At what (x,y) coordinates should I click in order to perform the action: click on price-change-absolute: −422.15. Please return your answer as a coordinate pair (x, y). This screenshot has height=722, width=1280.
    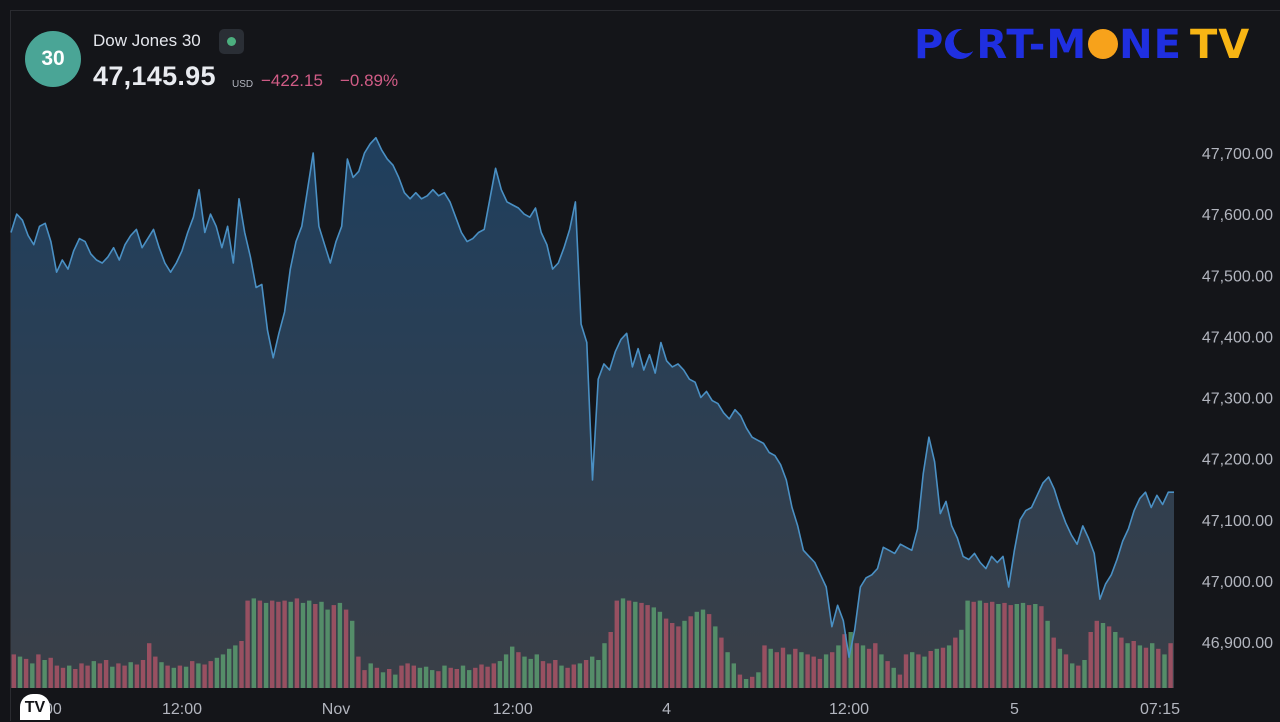
    Looking at the image, I should click on (292, 80).